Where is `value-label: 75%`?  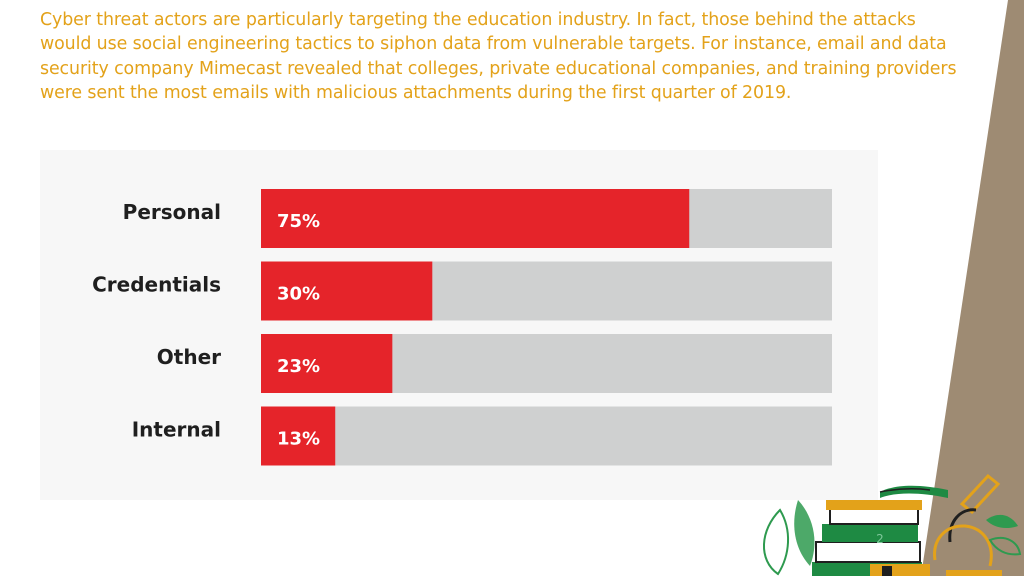
value-label: 75% is located at coordinates (298, 221).